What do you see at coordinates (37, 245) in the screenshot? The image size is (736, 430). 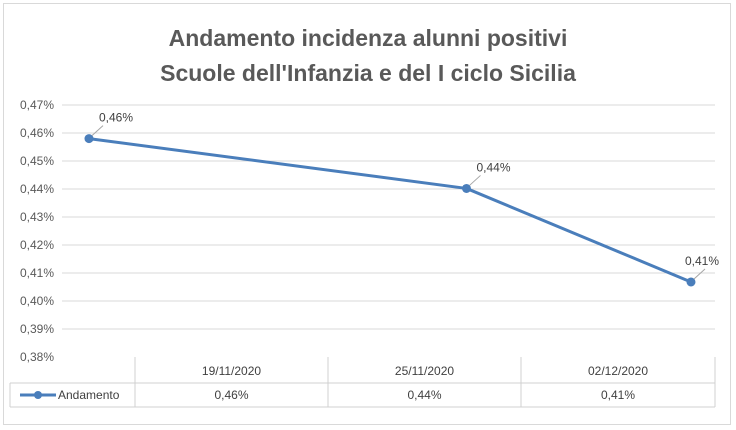 I see `y-tick-label: 0,42%` at bounding box center [37, 245].